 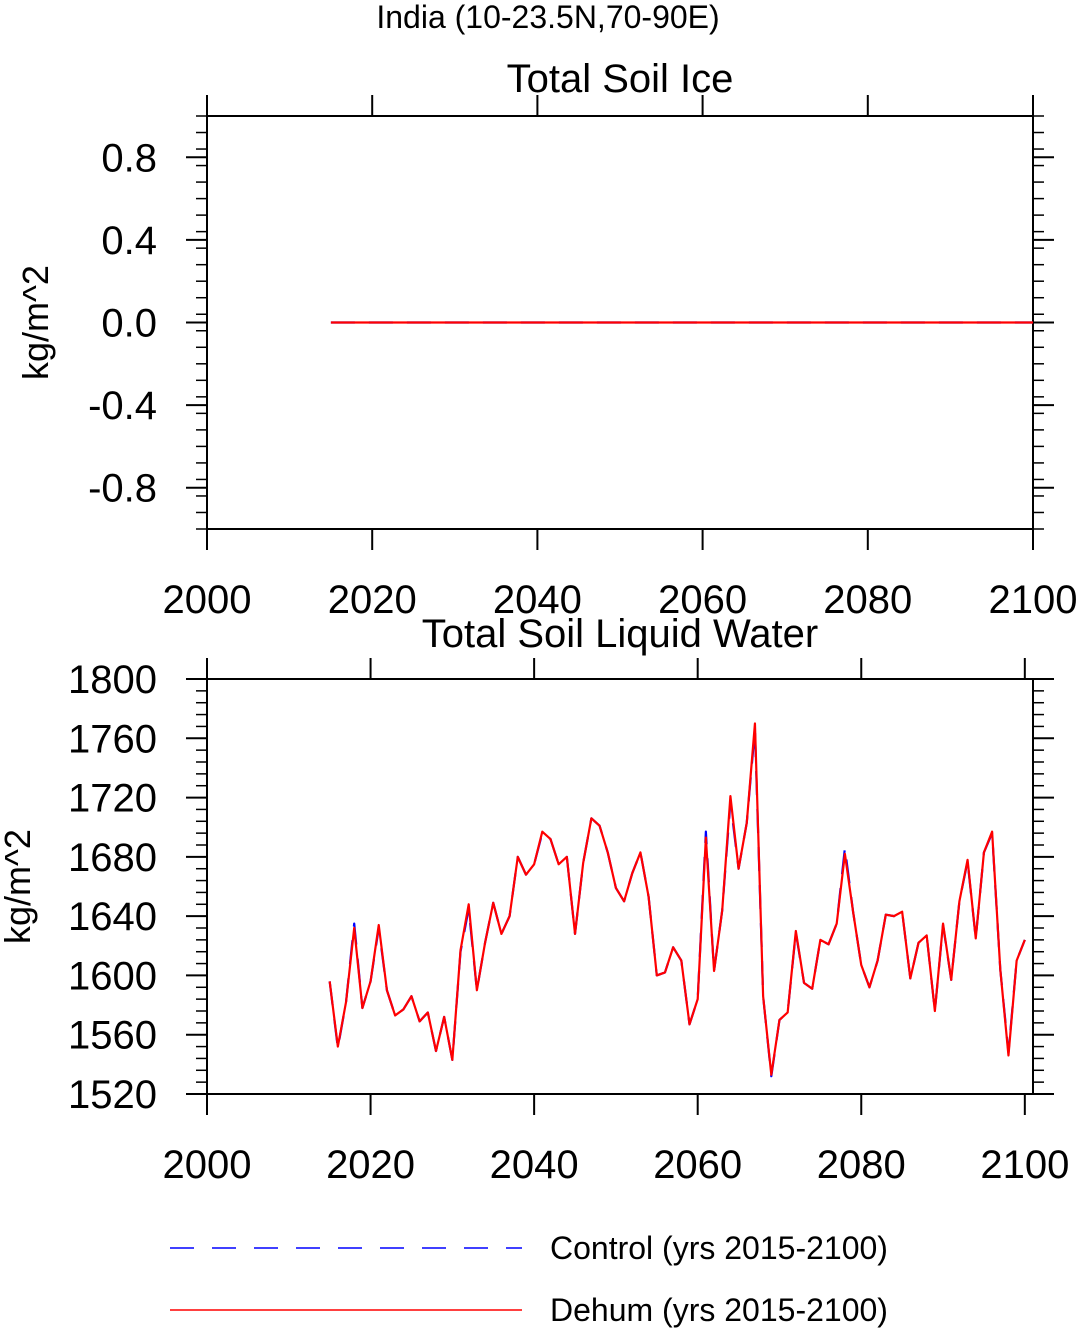 What do you see at coordinates (112, 1036) in the screenshot?
I see `y-tick-label: 1560` at bounding box center [112, 1036].